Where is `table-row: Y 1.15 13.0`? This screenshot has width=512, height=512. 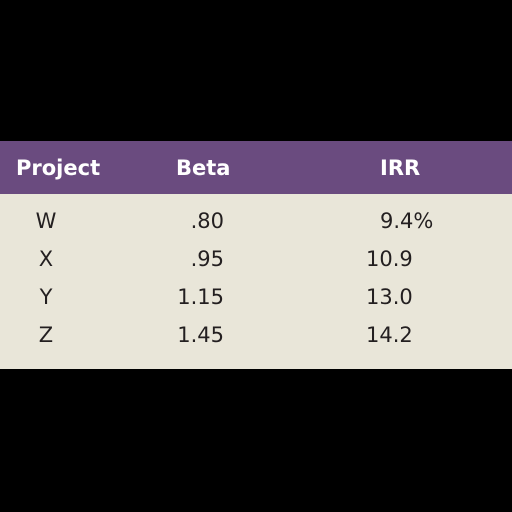
table-row: Y 1.15 13.0 is located at coordinates (256, 303).